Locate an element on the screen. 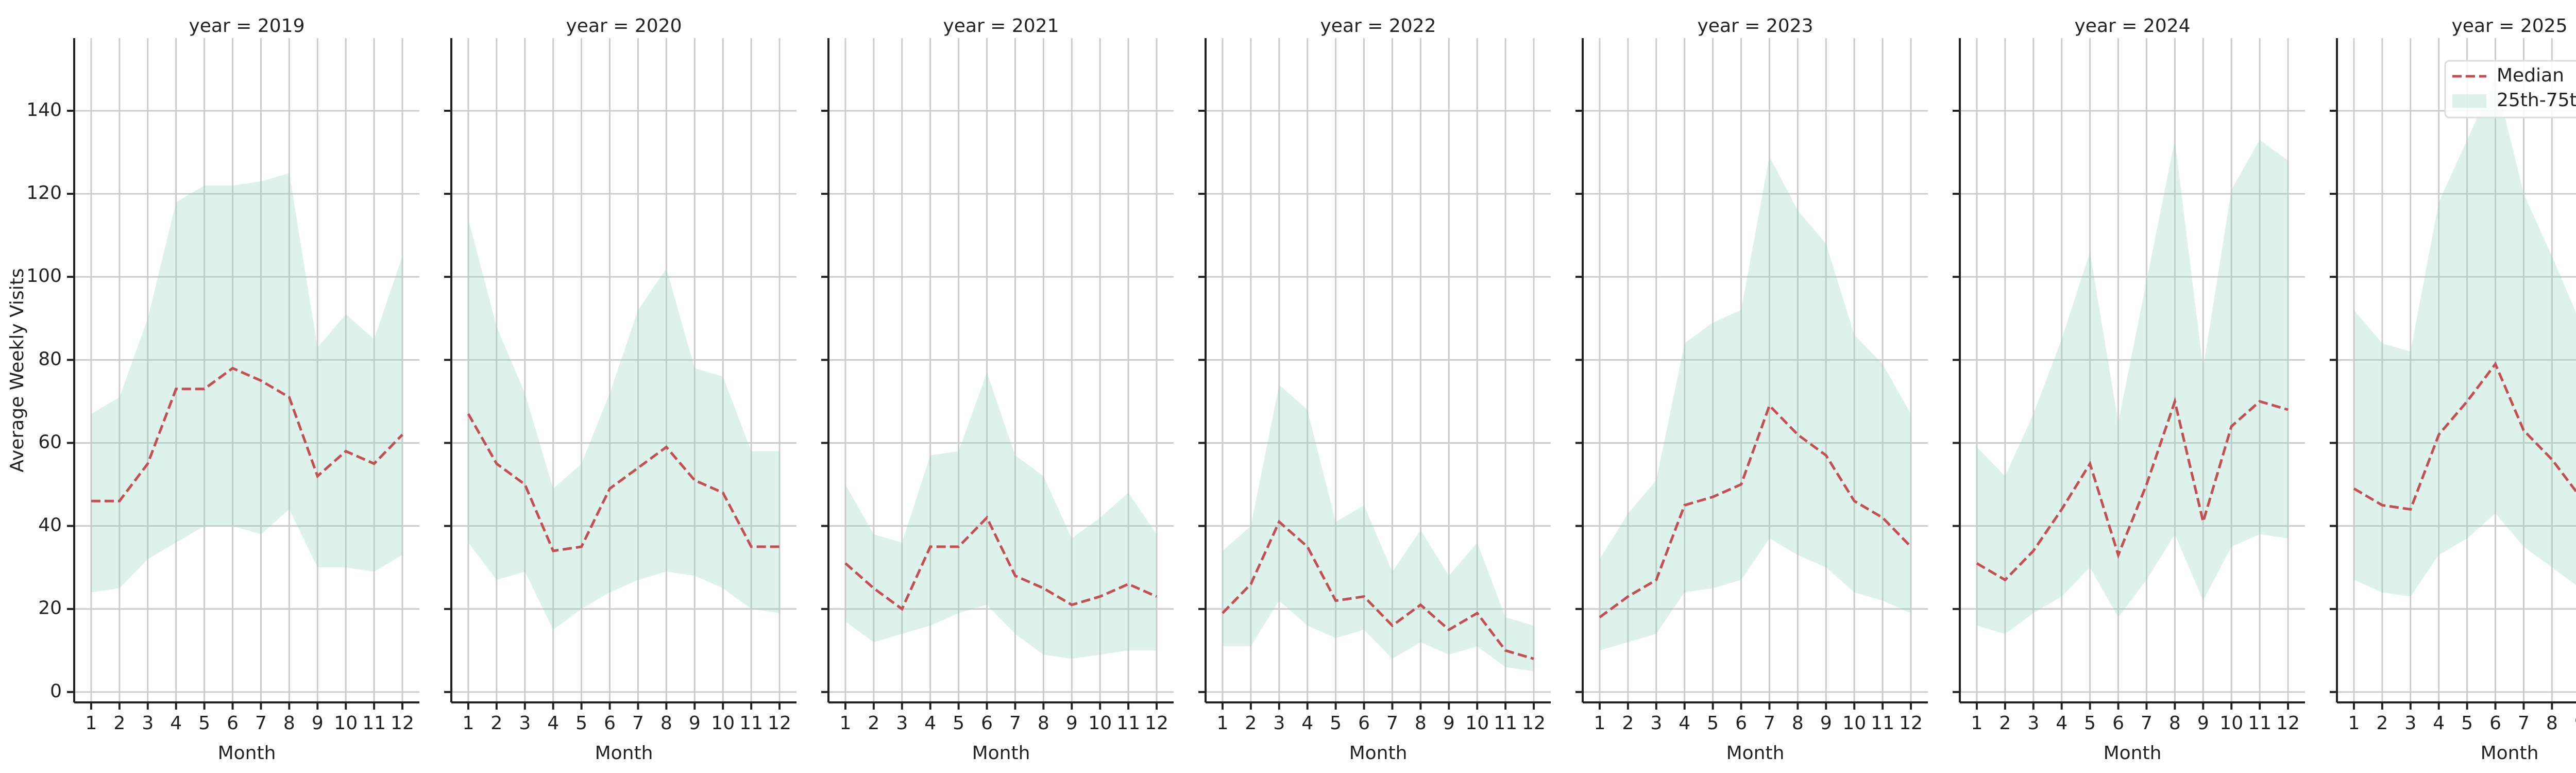 This screenshot has width=2576, height=773. legend-label: 25th-75th Percentile is located at coordinates (2536, 100).